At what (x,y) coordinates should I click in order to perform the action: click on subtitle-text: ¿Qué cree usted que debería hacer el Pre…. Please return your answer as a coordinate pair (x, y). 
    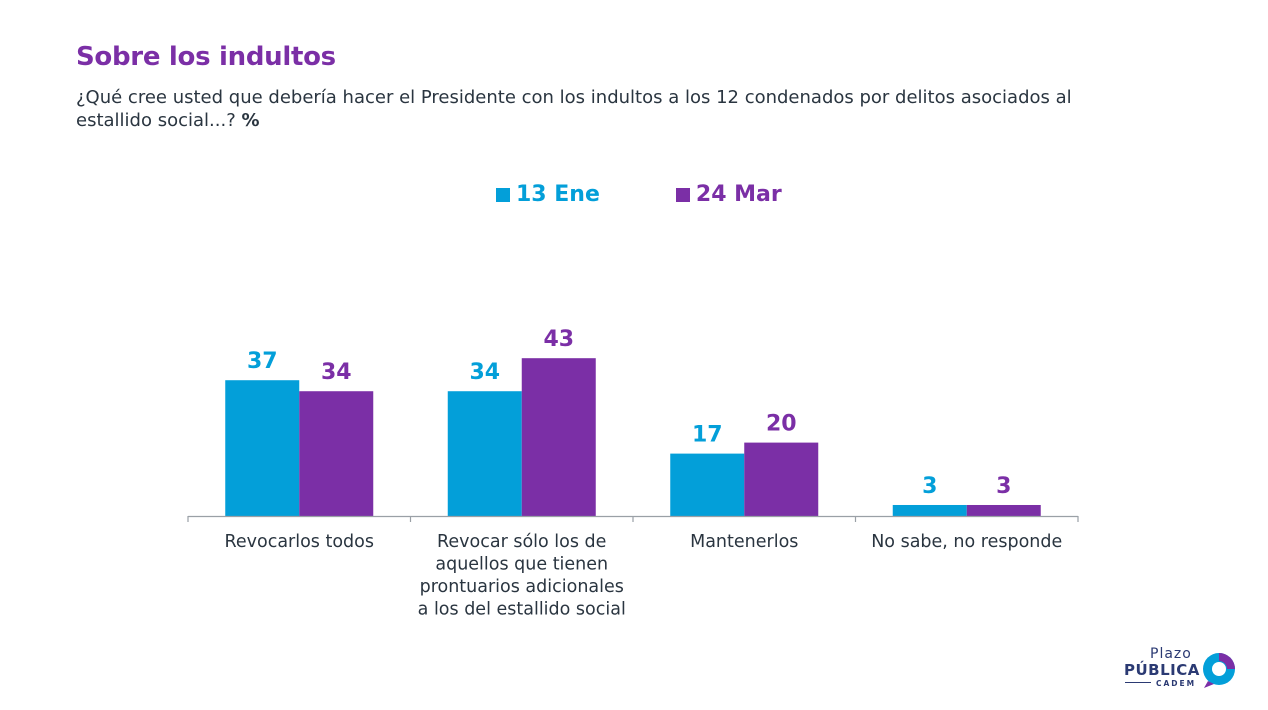
    Looking at the image, I should click on (574, 109).